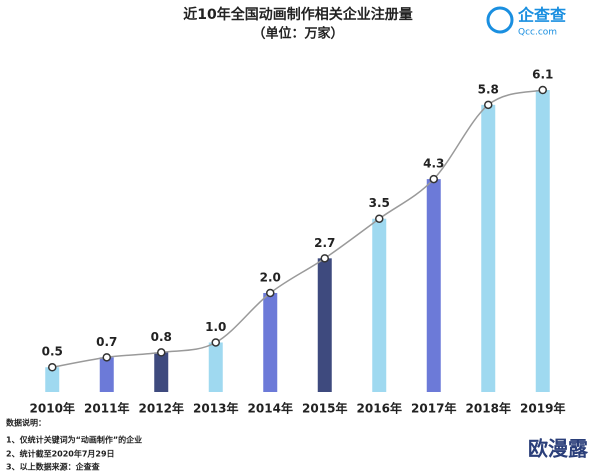  Describe the element at coordinates (379, 203) in the screenshot. I see `value-label: 3.5` at that location.